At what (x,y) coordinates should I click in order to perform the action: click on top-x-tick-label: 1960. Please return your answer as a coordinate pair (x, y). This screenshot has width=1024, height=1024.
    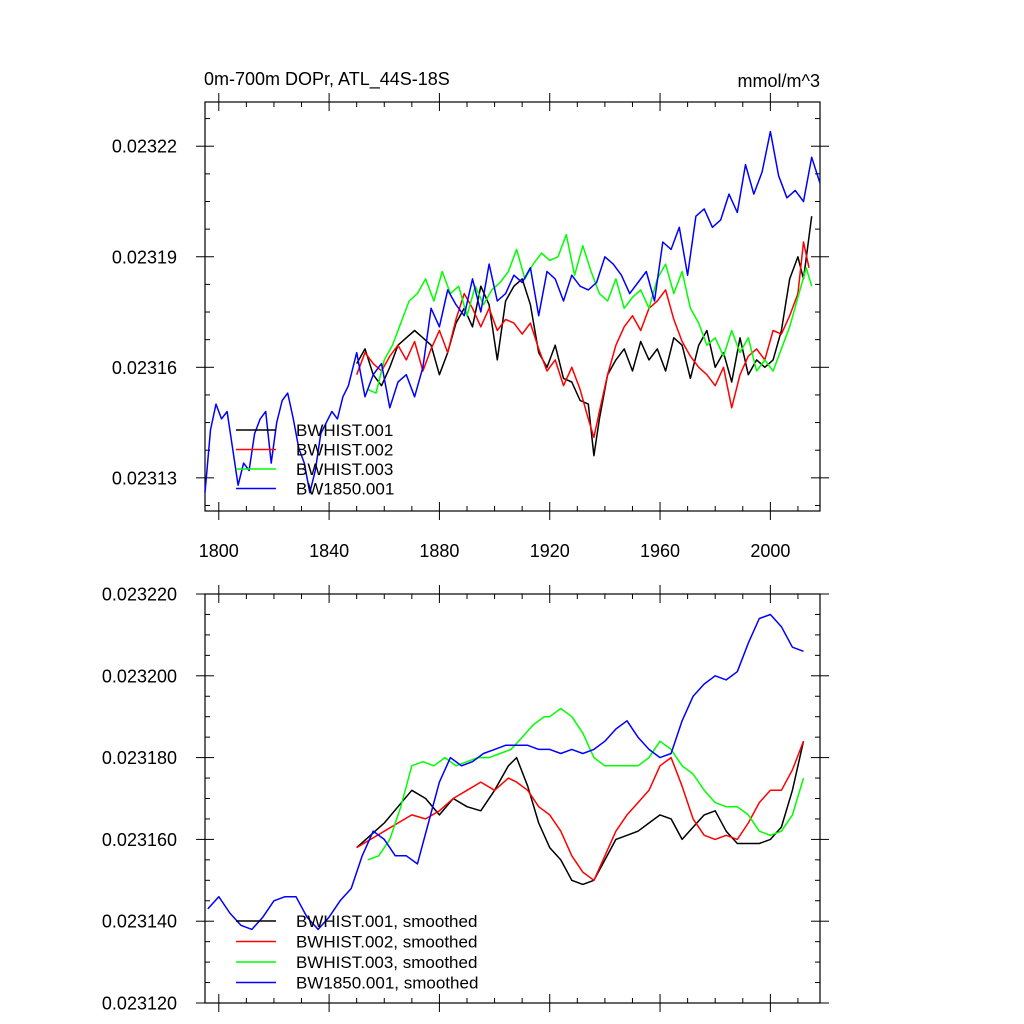
    Looking at the image, I should click on (660, 551).